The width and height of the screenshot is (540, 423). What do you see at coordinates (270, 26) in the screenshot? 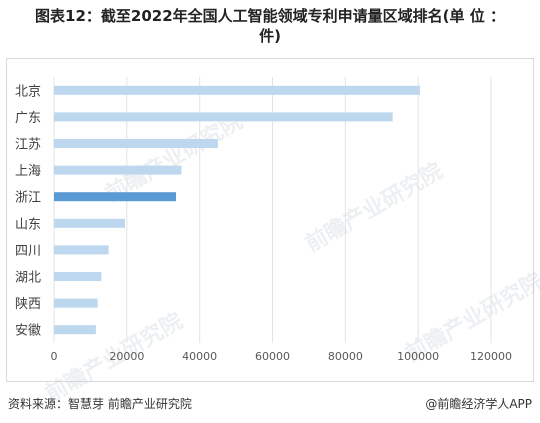
I see `chart-title: 图表12：截至2022年全国人工智能领域专利申请量区域排名(单 位 ： 件)` at bounding box center [270, 26].